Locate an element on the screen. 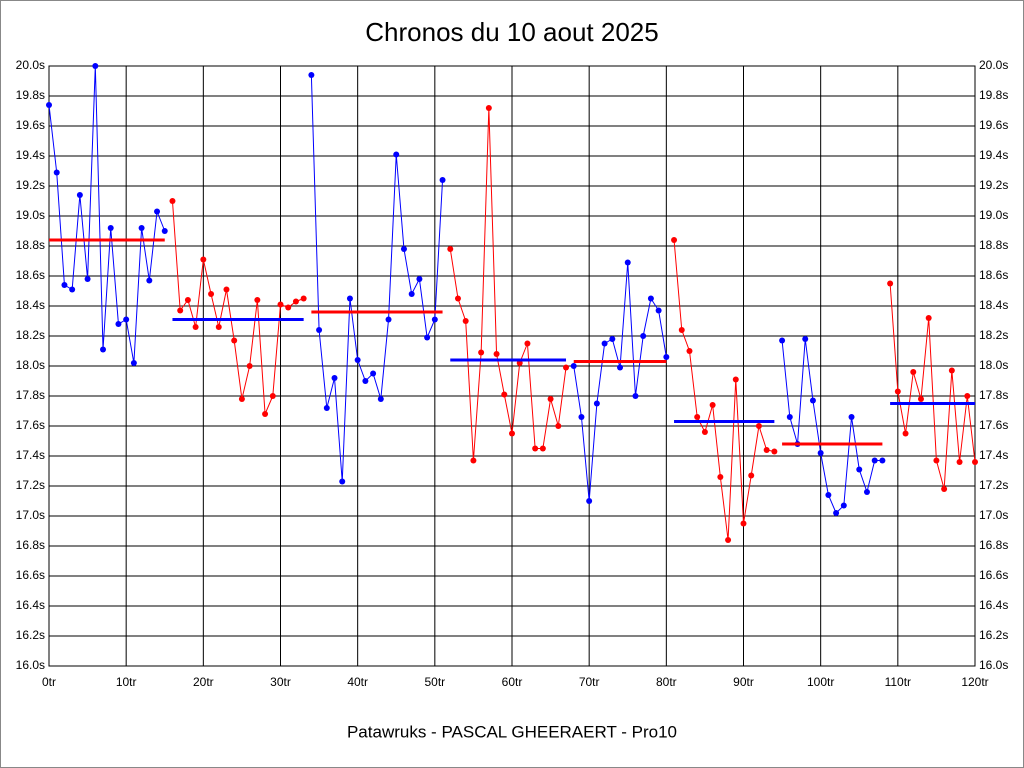 Image resolution: width=1024 pixels, height=768 pixels. y2-tick-label: 18.6s is located at coordinates (993, 275).